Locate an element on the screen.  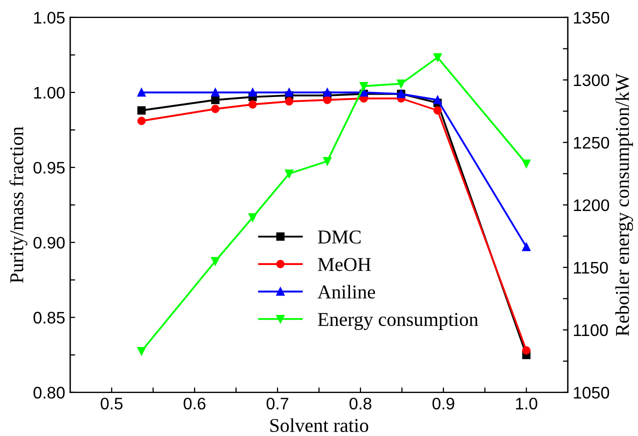
legend-label: DMC is located at coordinates (339, 237).